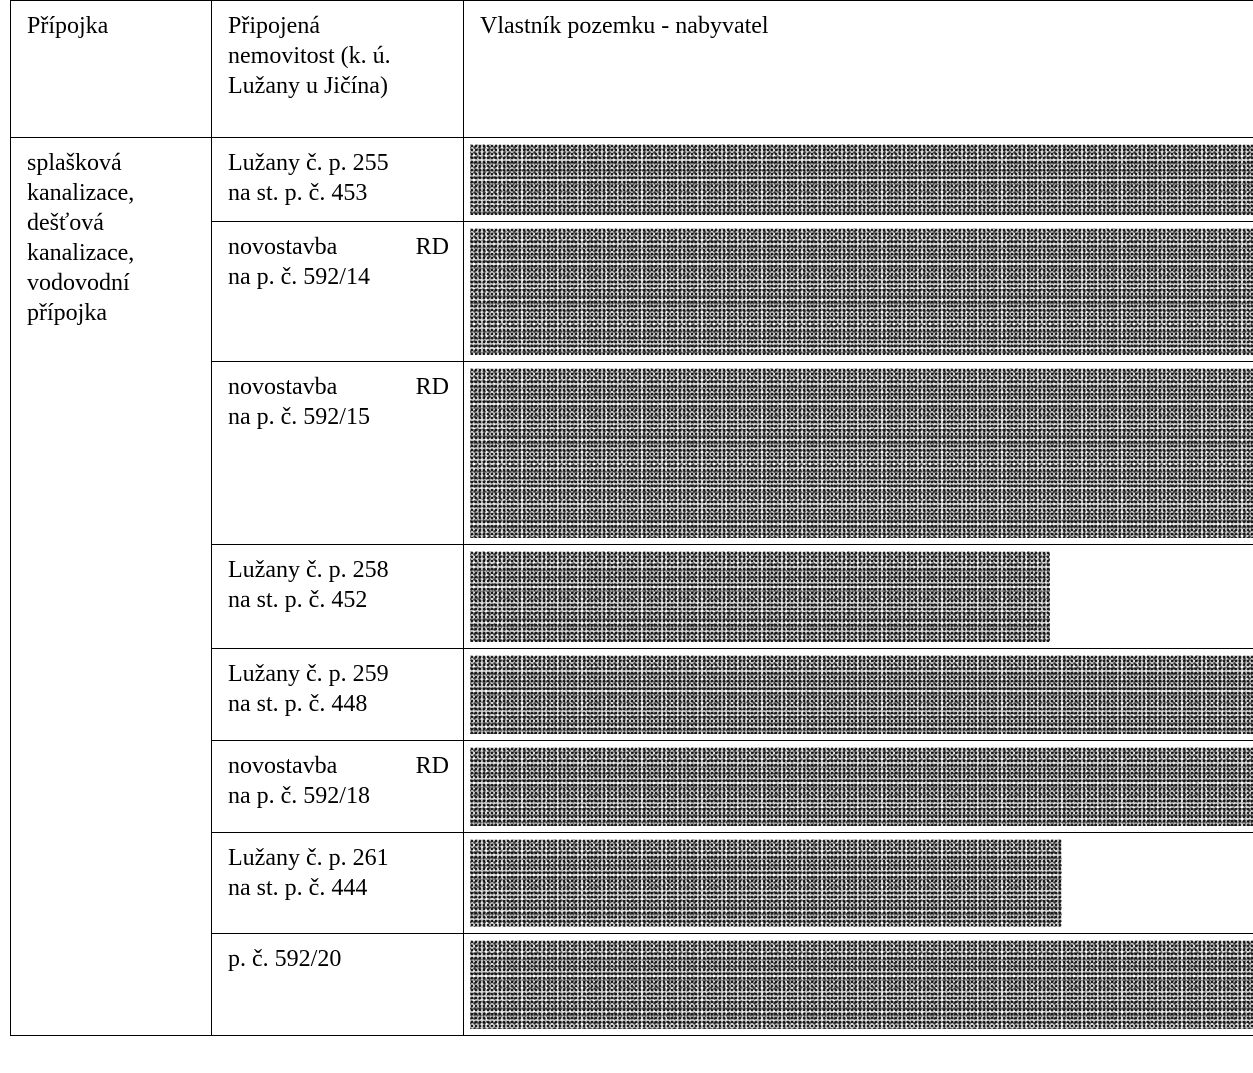 Image resolution: width=1253 pixels, height=1073 pixels. Describe the element at coordinates (111, 69) in the screenshot. I see `header-cell-connection: Přípojka` at that location.